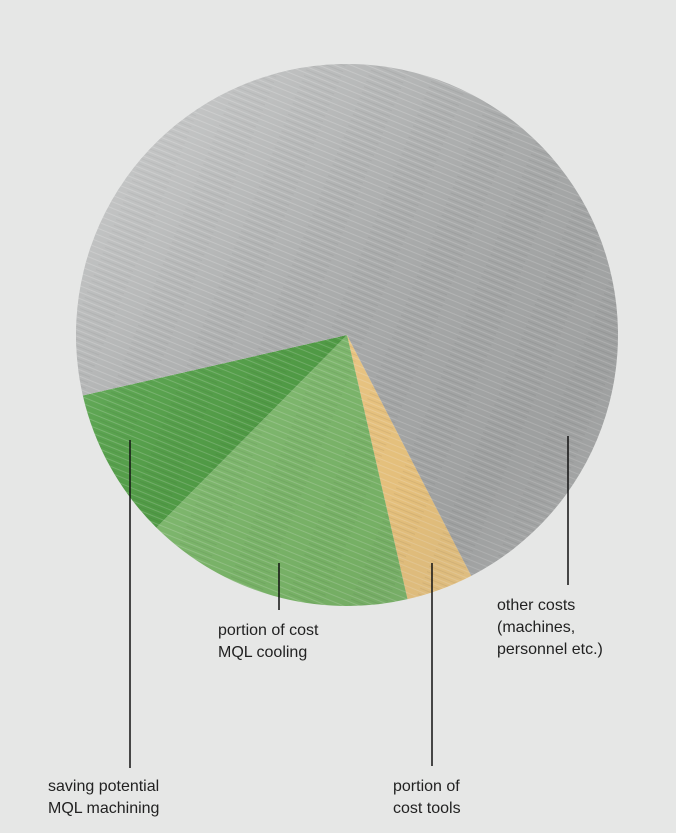  What do you see at coordinates (268, 641) in the screenshot?
I see `slice-label: portion of cost MQL cooling` at bounding box center [268, 641].